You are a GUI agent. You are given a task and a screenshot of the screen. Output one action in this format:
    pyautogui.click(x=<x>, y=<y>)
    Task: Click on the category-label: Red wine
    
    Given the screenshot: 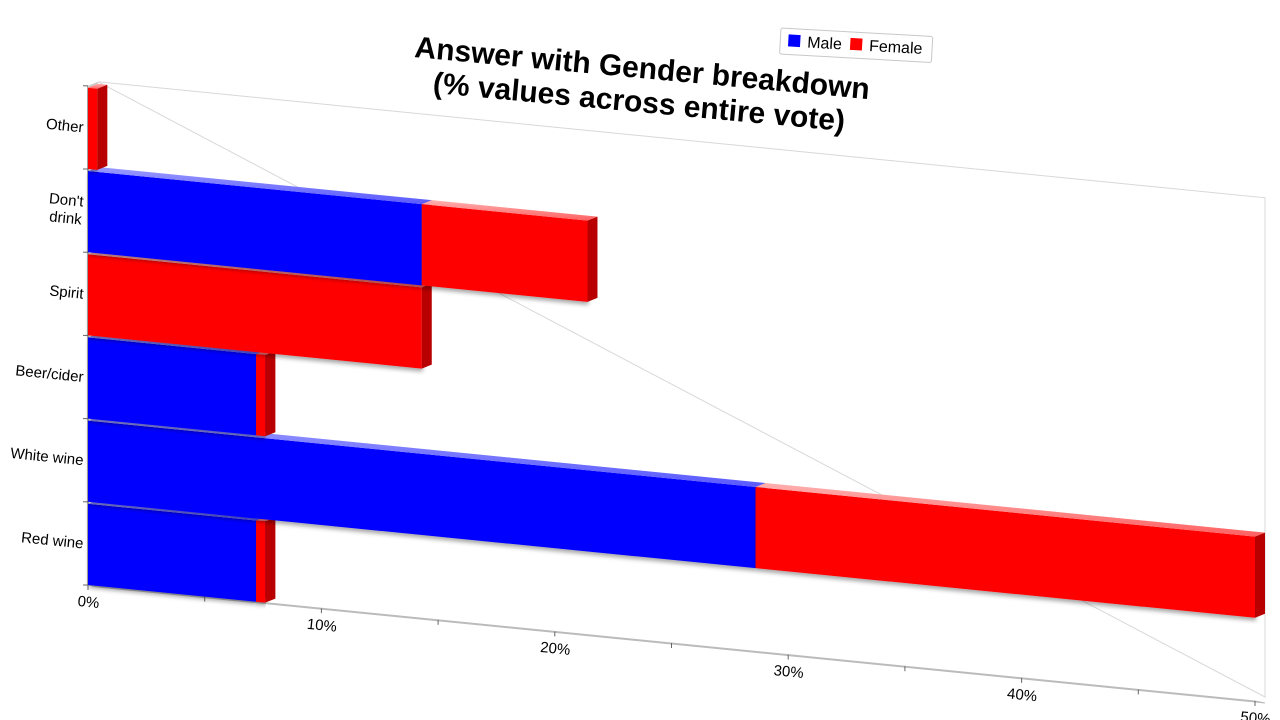 What is the action you would take?
    pyautogui.click(x=52, y=540)
    